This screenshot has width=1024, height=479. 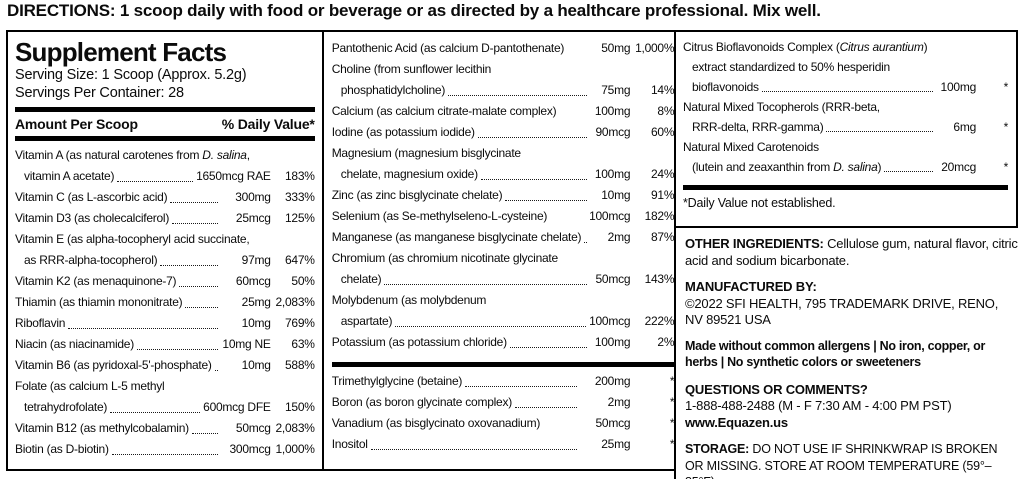 I want to click on nutrient-daily-value: *, so click(x=1006, y=127).